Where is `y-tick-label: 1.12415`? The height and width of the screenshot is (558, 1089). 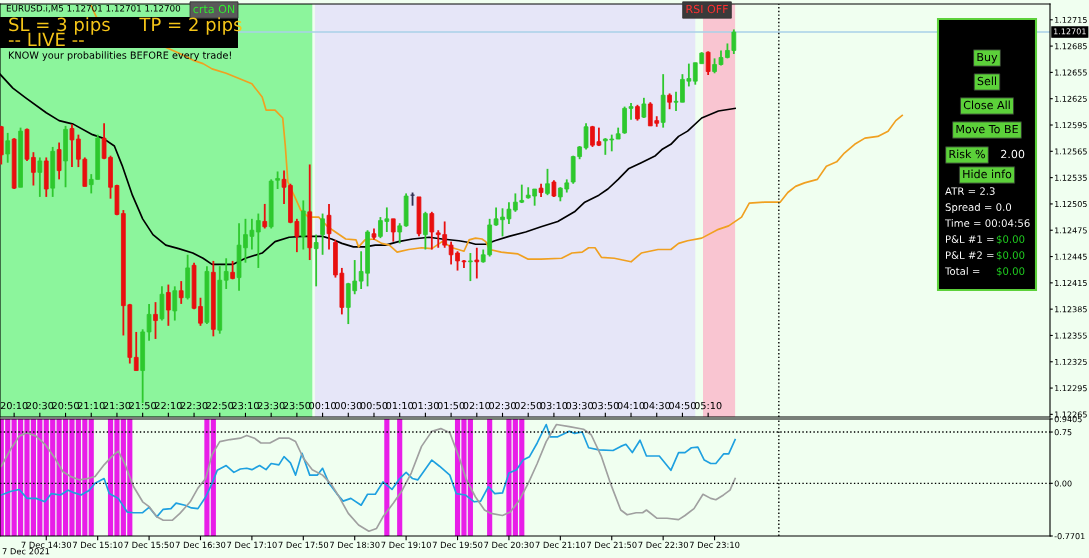 y-tick-label: 1.12415 is located at coordinates (1071, 283).